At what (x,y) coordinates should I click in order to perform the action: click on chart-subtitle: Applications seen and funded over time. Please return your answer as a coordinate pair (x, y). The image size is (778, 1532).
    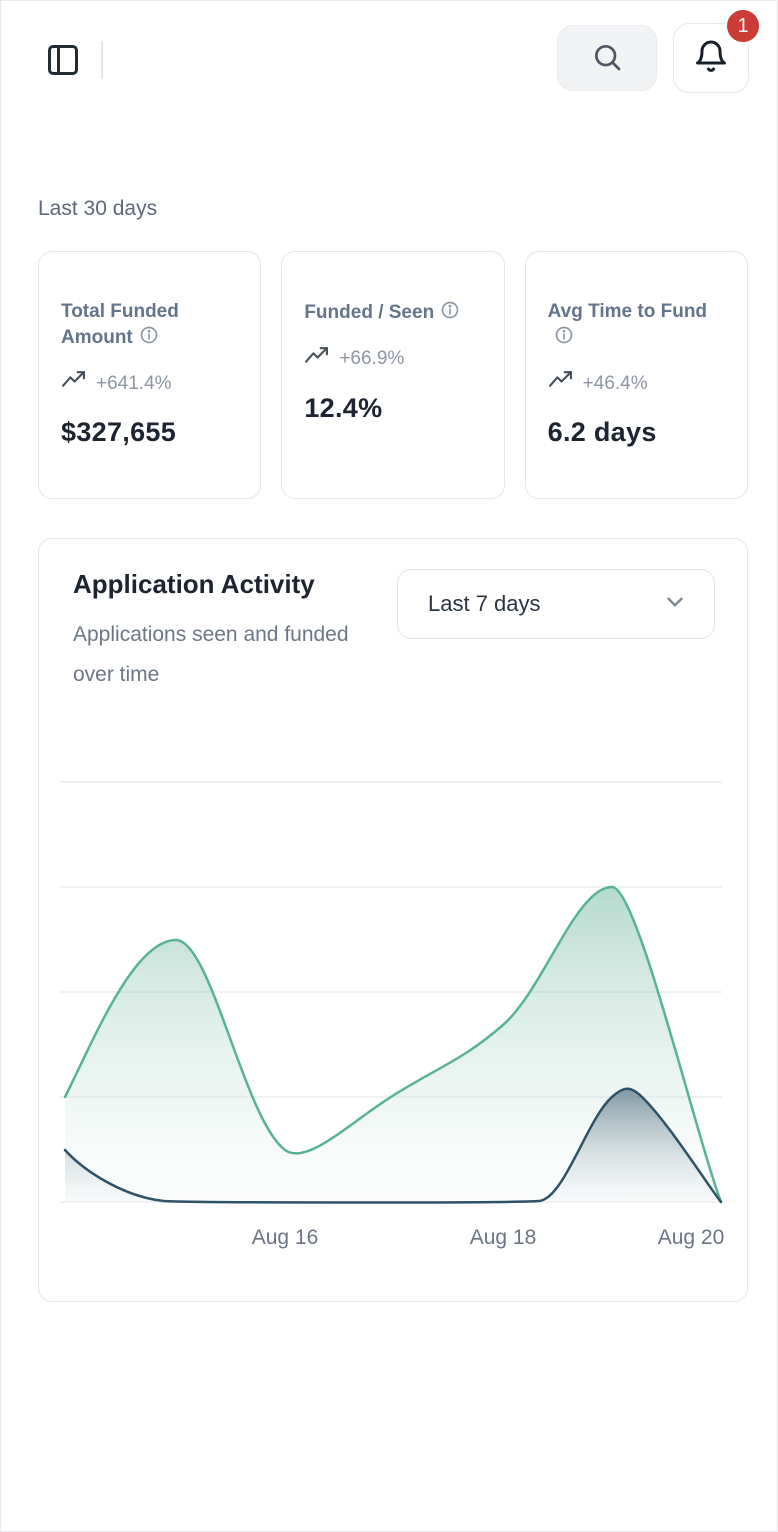
    Looking at the image, I should click on (211, 654).